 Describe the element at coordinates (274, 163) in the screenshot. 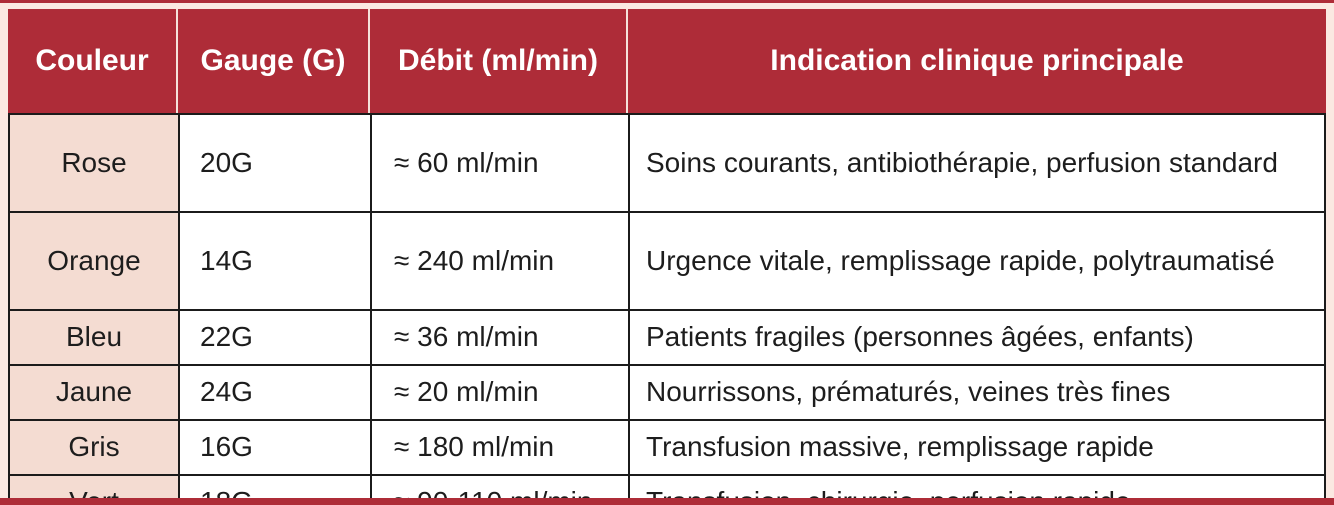

I see `cell-gauge: 20G` at that location.